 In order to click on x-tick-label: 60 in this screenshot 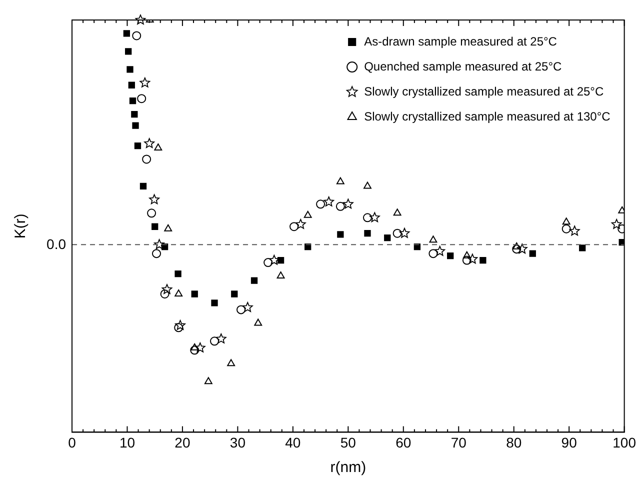, I will do `click(404, 442)`.